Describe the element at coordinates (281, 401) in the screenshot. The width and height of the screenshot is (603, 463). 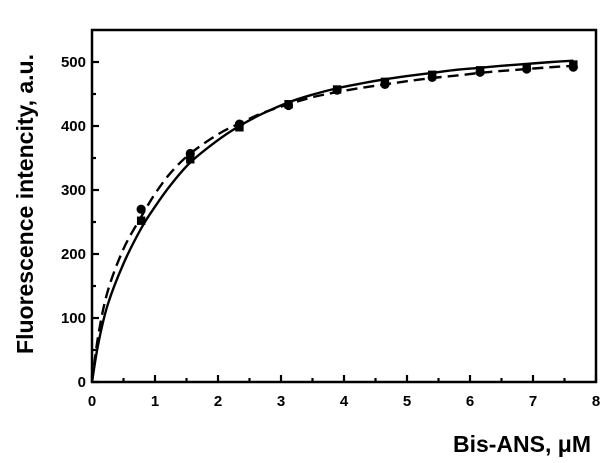
I see `x-tick-label: 3` at that location.